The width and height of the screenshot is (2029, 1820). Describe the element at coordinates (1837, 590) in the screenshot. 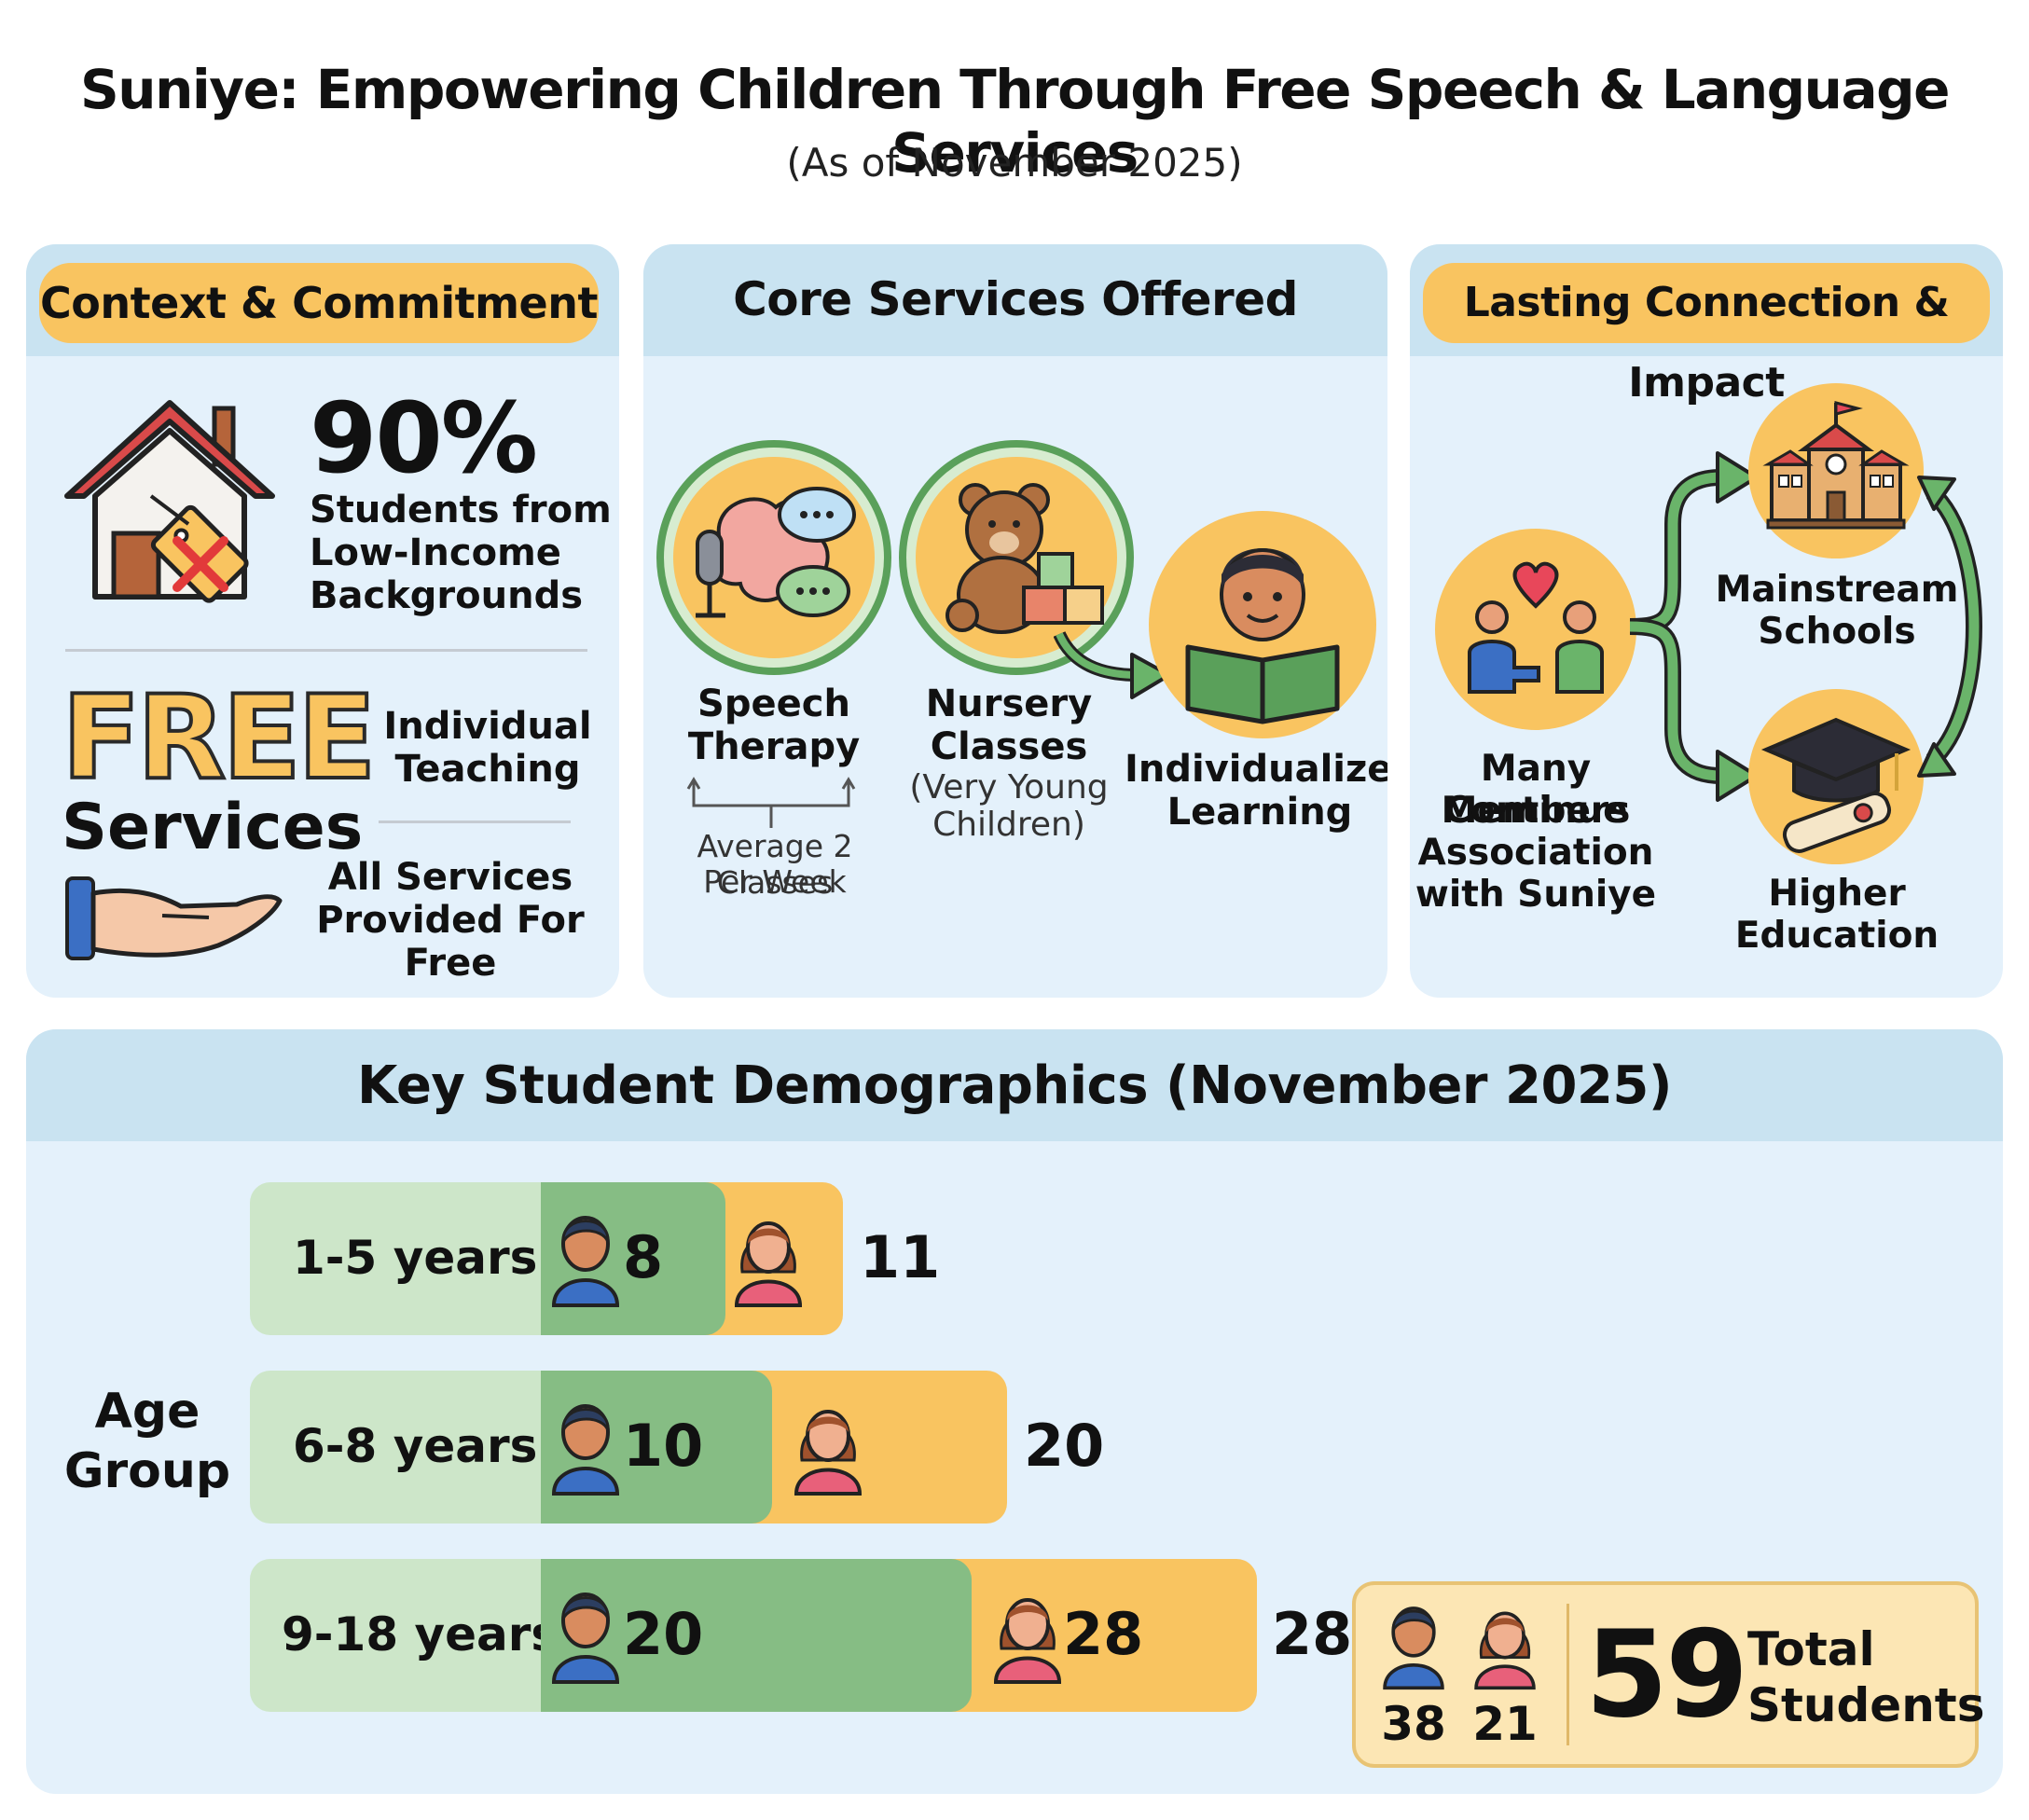

I see `mainstream-line-1: Mainstream` at that location.